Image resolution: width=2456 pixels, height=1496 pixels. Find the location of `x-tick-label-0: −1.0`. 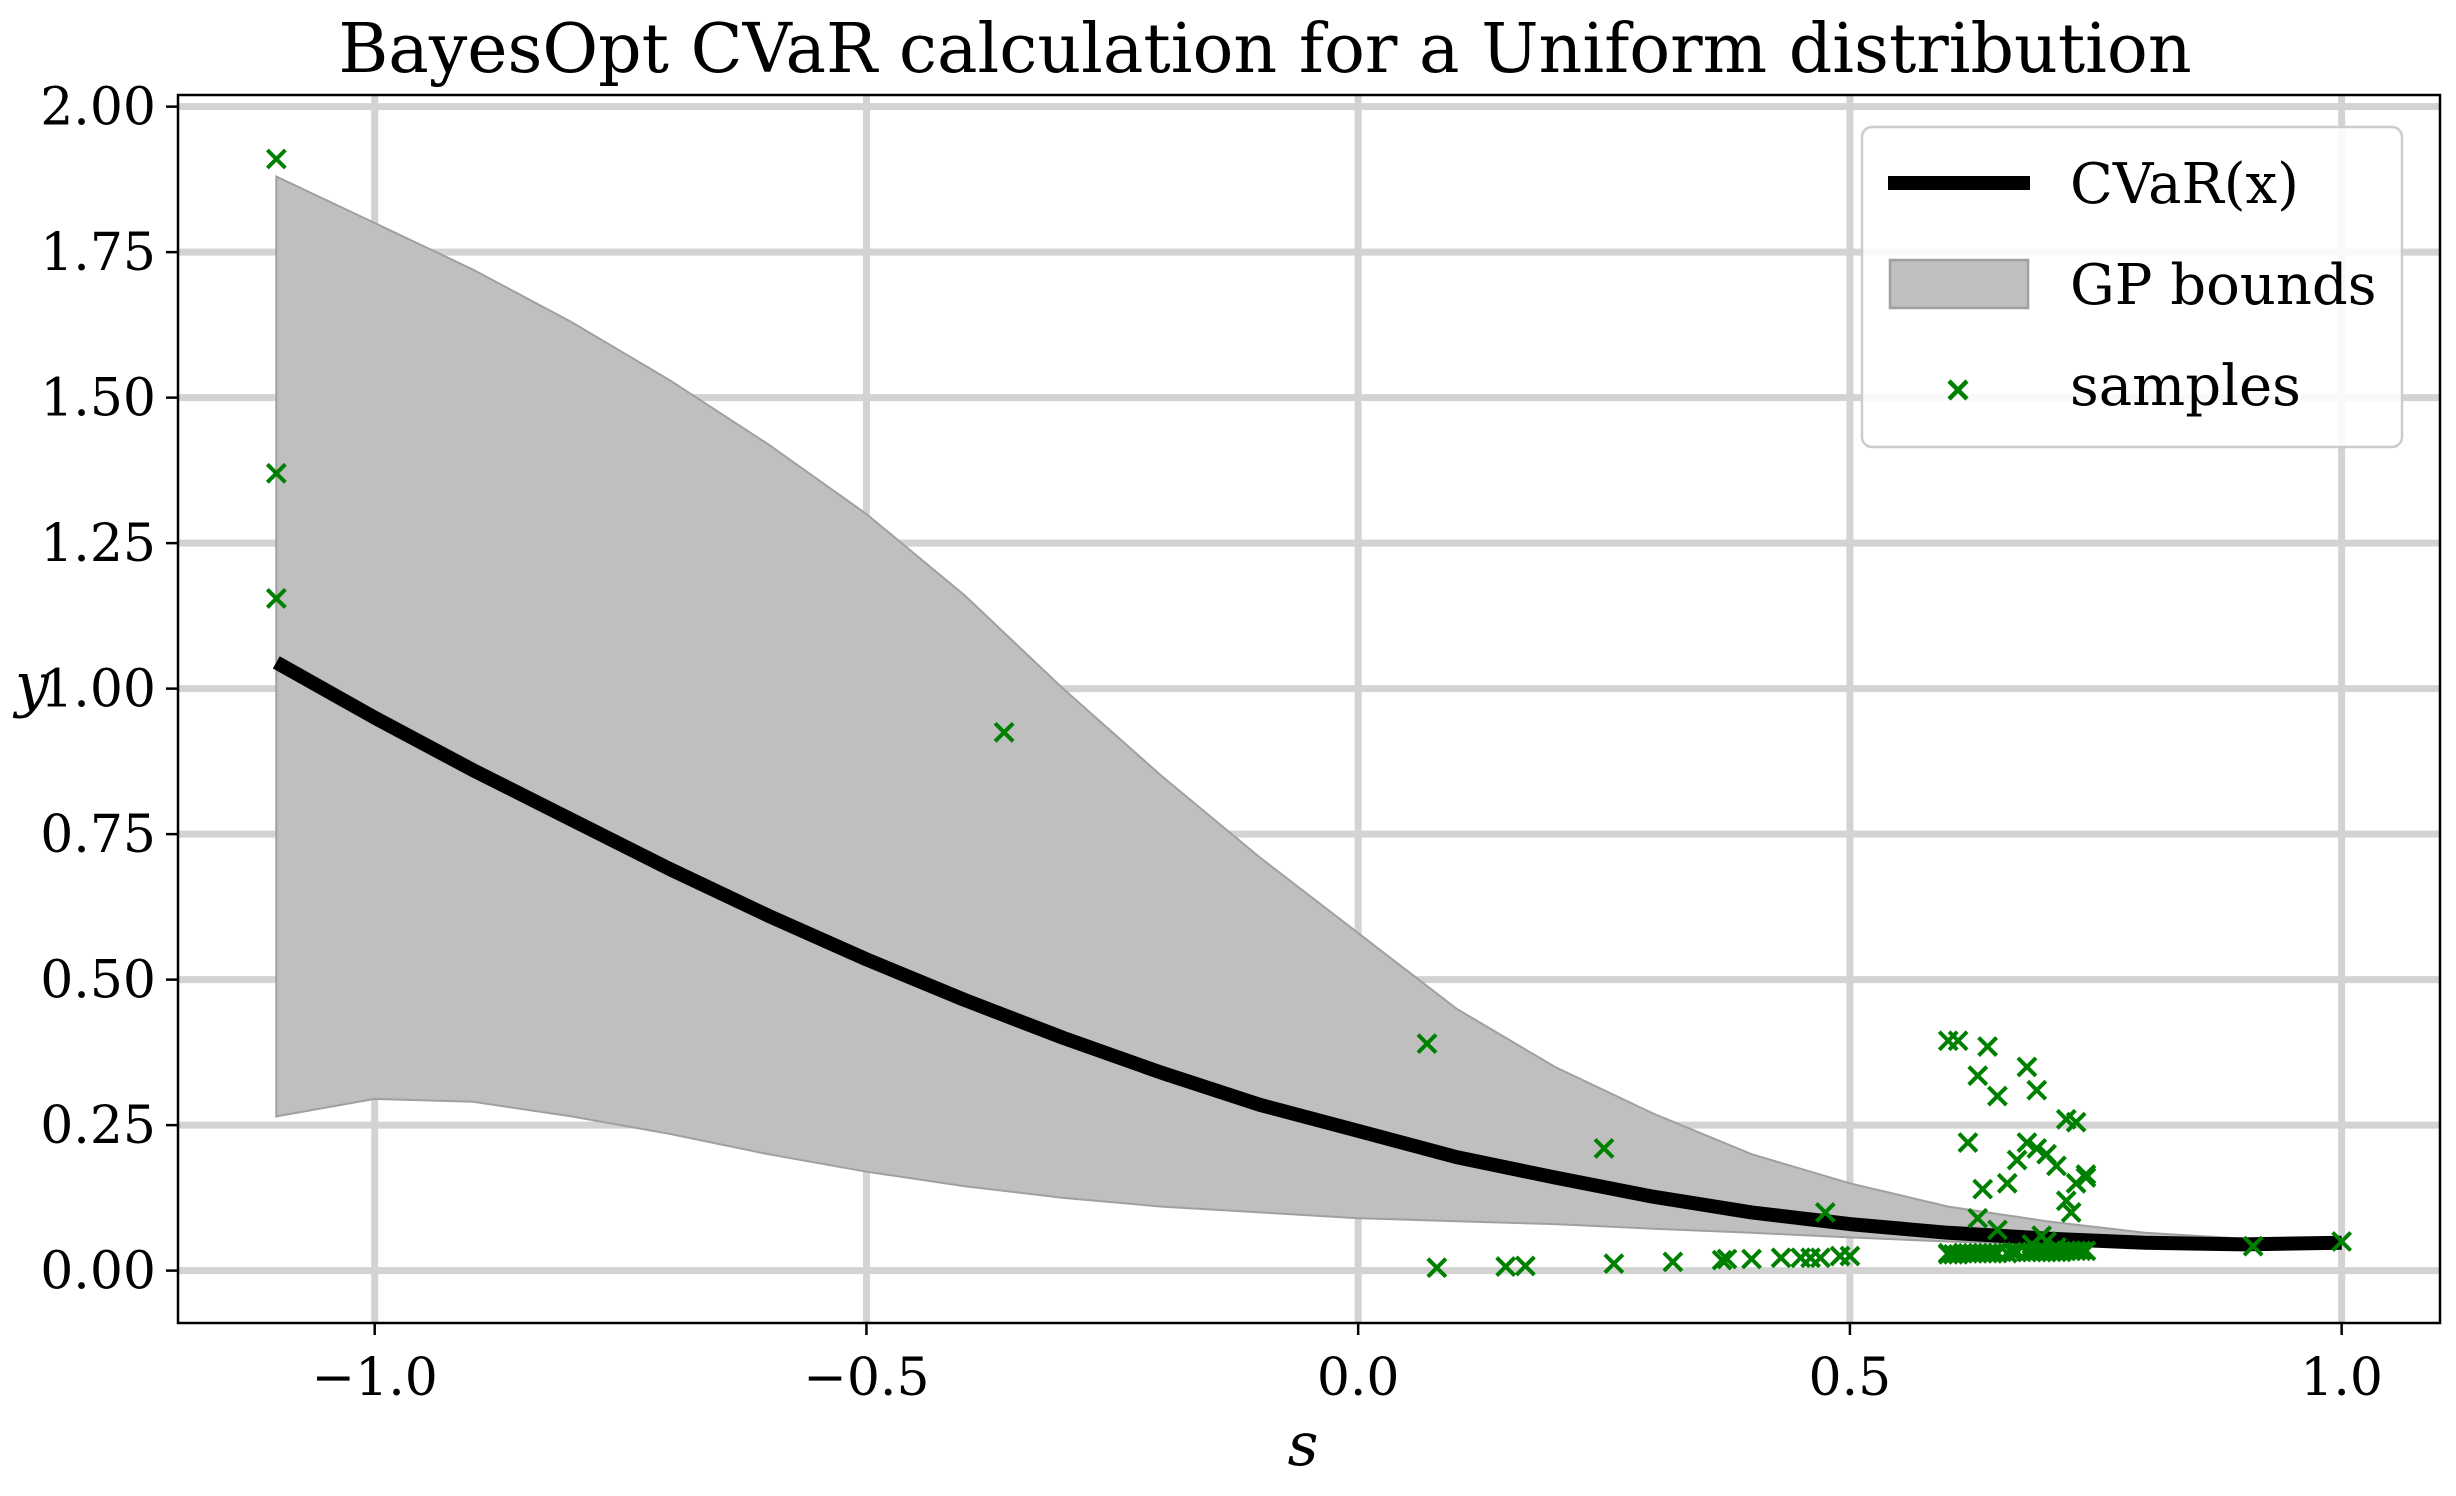

x-tick-label-0: −1.0 is located at coordinates (375, 1378).